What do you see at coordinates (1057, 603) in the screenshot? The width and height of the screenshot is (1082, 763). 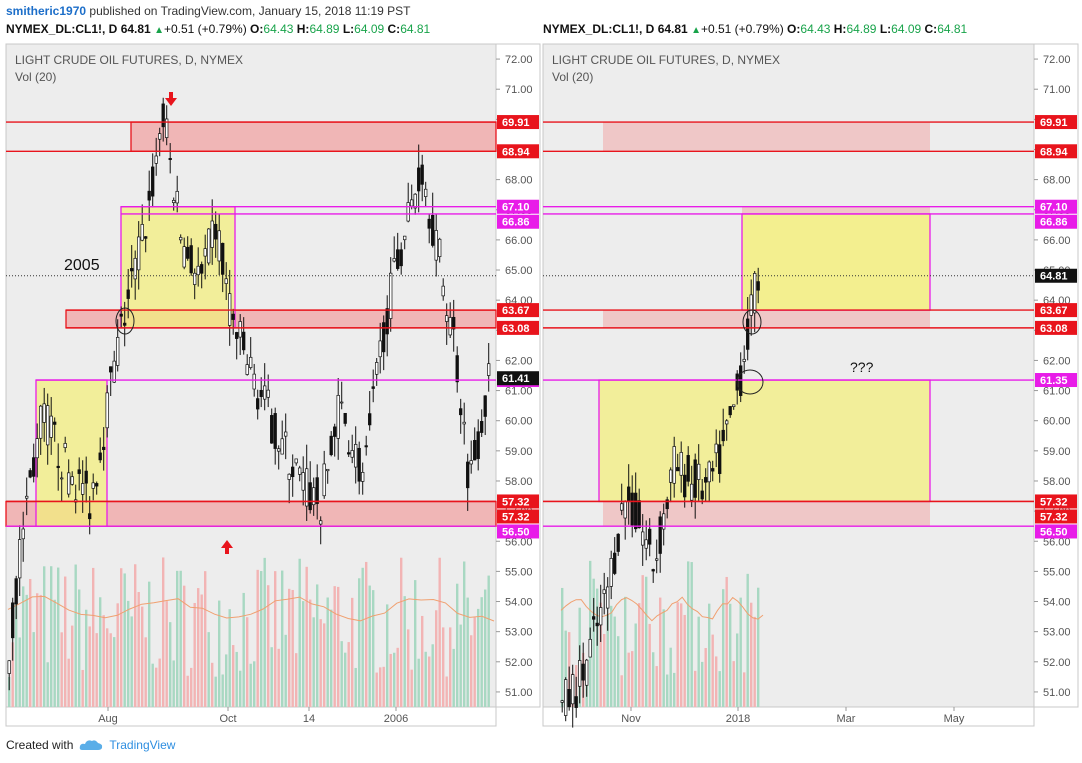 I see `y-tick-label: 54.00` at bounding box center [1057, 603].